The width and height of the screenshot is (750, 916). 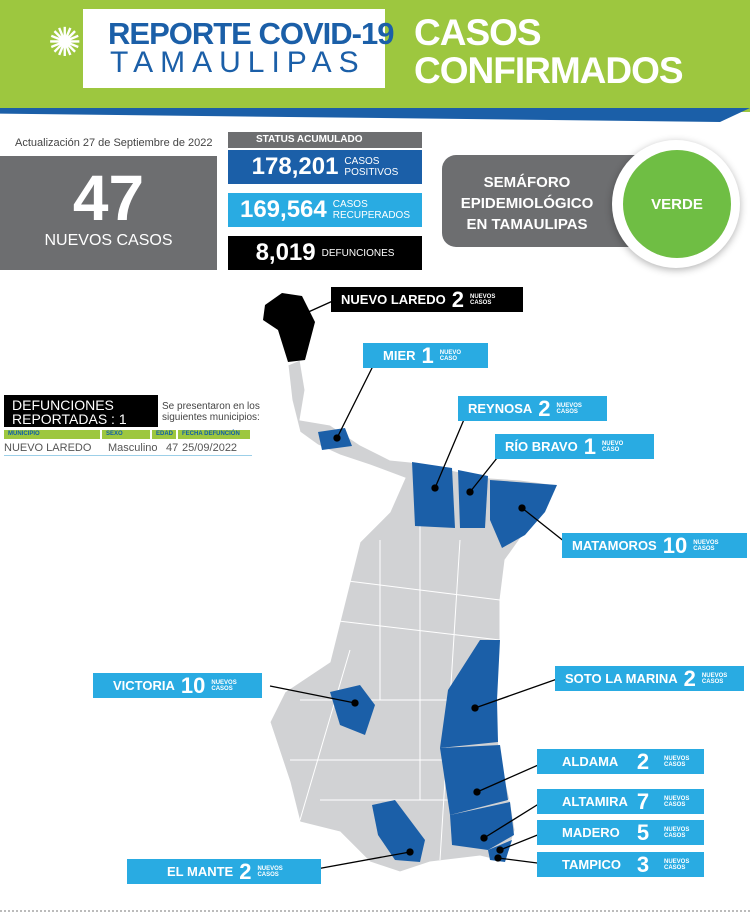 What do you see at coordinates (527, 203) in the screenshot?
I see `semaforo-title: SEMÁFORO EPIDEMIOLÓGICO EN TAMAULIPAS` at bounding box center [527, 203].